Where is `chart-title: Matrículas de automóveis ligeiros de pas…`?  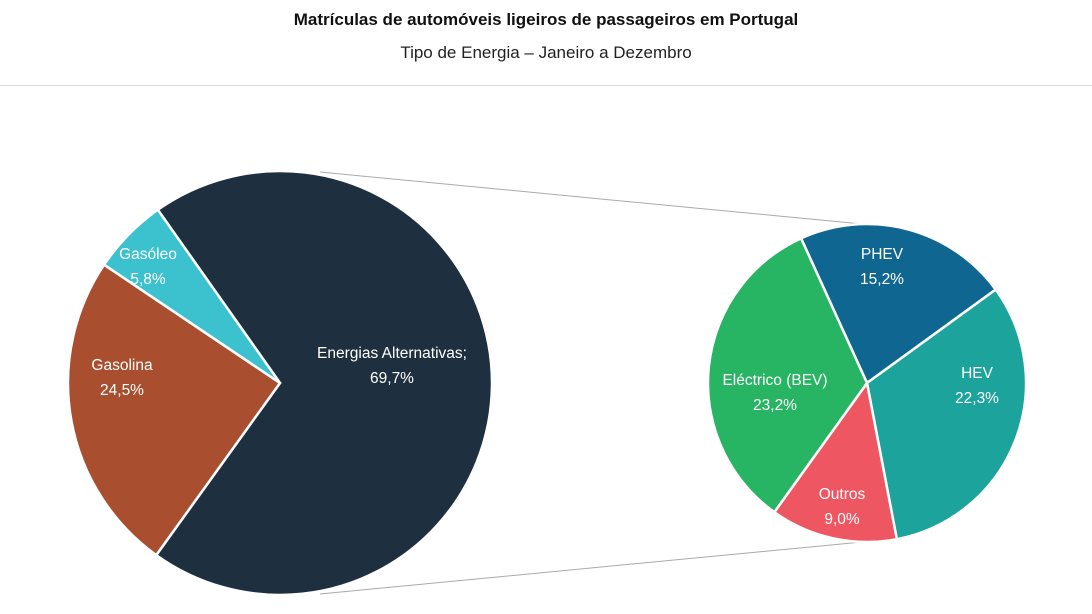
chart-title: Matrículas de automóveis ligeiros de pas… is located at coordinates (546, 19).